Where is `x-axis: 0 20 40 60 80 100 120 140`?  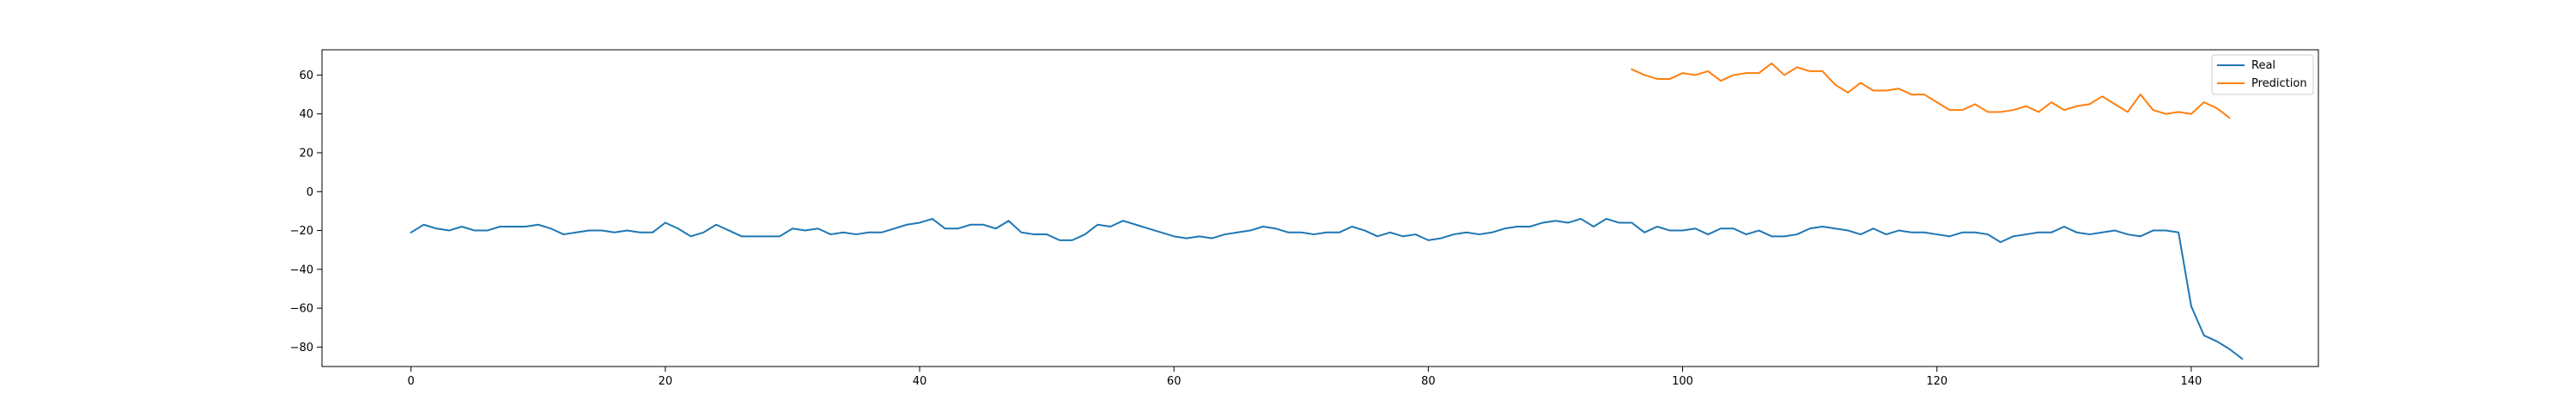 x-axis: 0 20 40 60 80 100 120 140 is located at coordinates (1305, 377).